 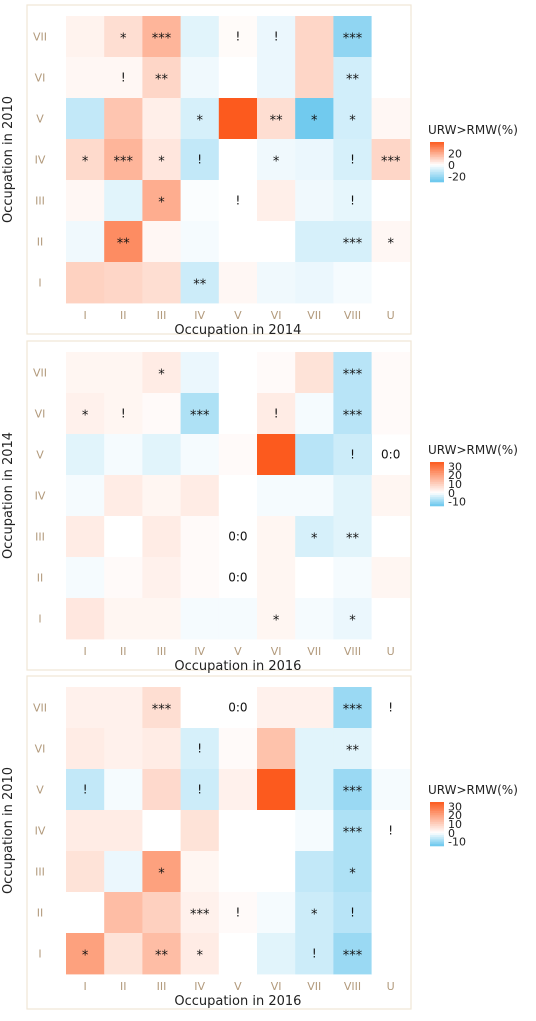 What do you see at coordinates (8, 830) in the screenshot?
I see `y-axis-title: Occupation in 2010` at bounding box center [8, 830].